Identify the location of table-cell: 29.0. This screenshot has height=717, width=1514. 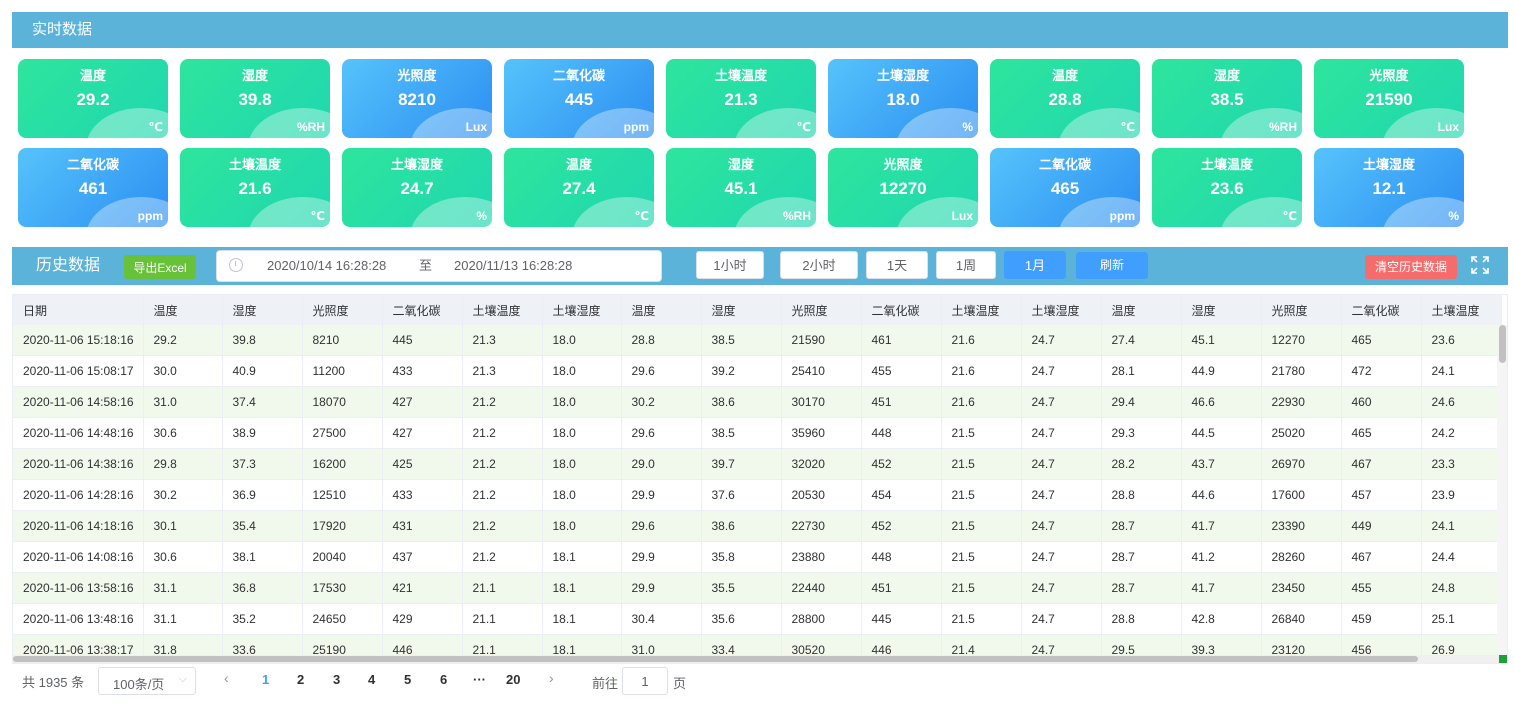
(661, 464).